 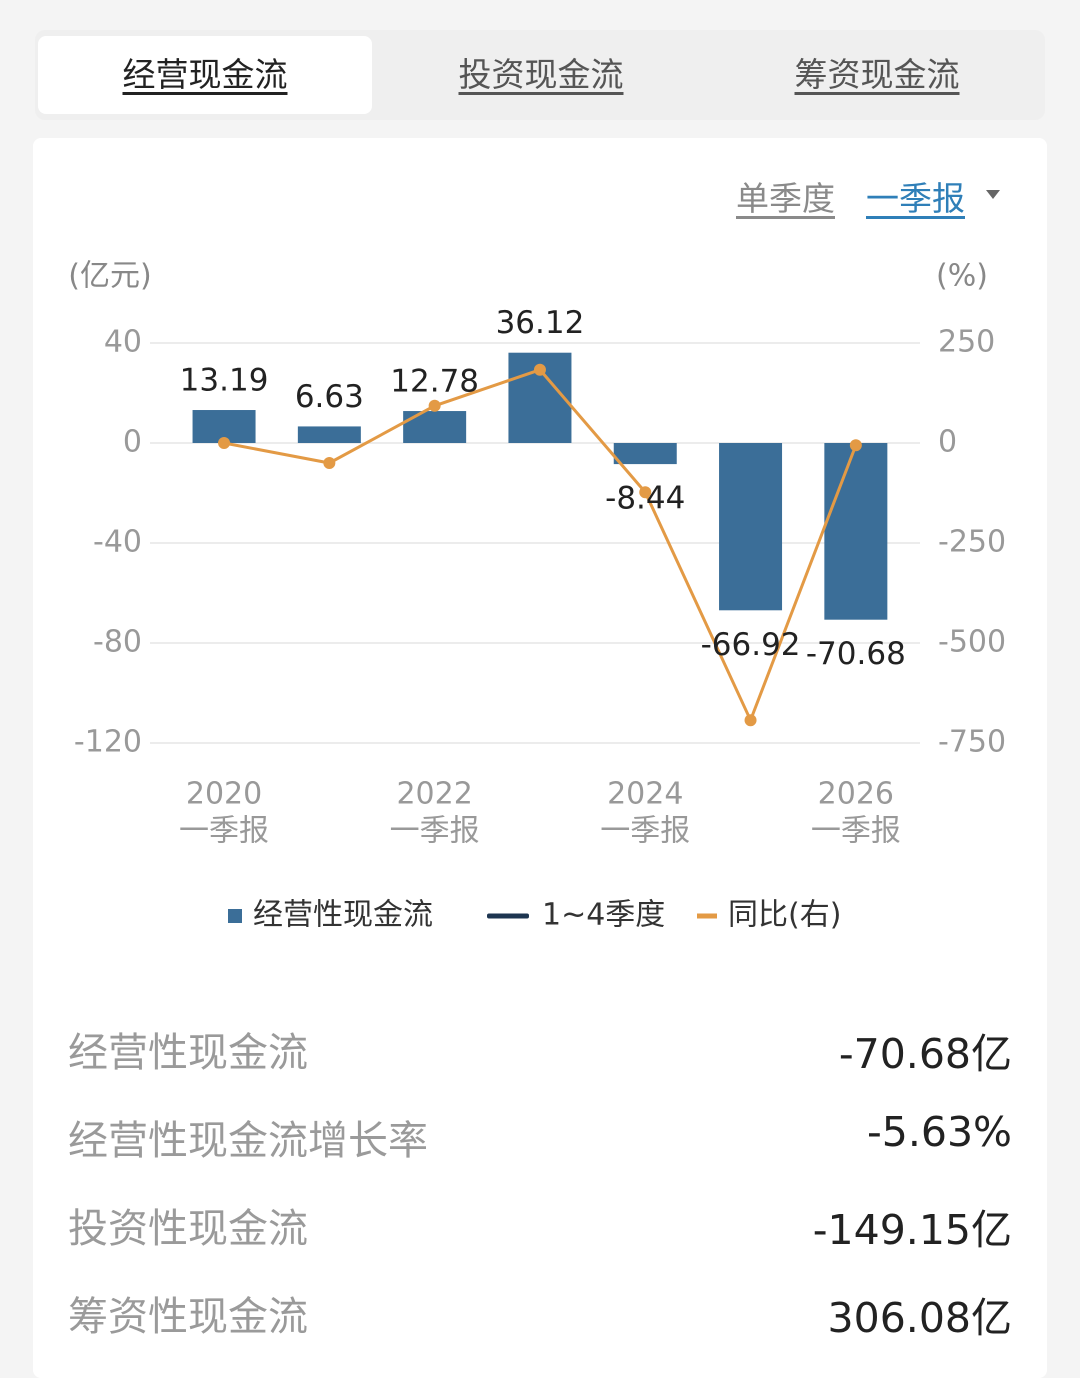 What do you see at coordinates (603, 915) in the screenshot?
I see `legend-label: 1~4季度` at bounding box center [603, 915].